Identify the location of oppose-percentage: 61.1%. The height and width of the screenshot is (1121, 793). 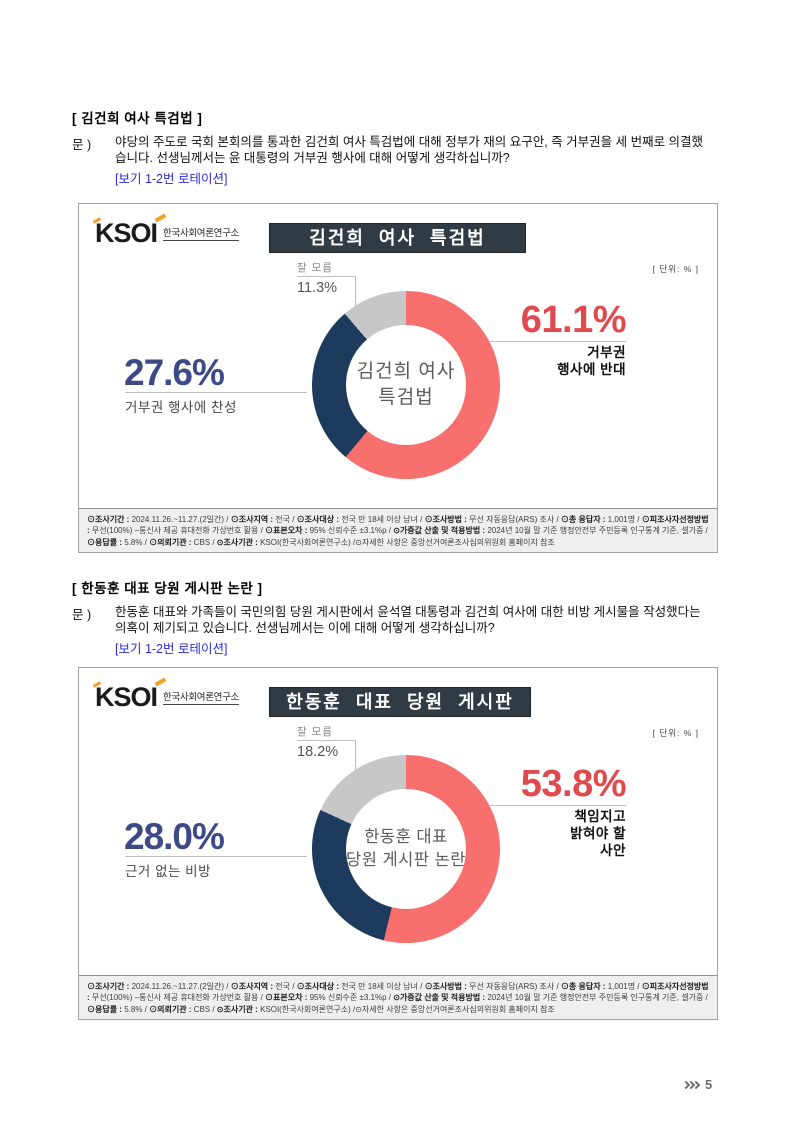
(573, 320).